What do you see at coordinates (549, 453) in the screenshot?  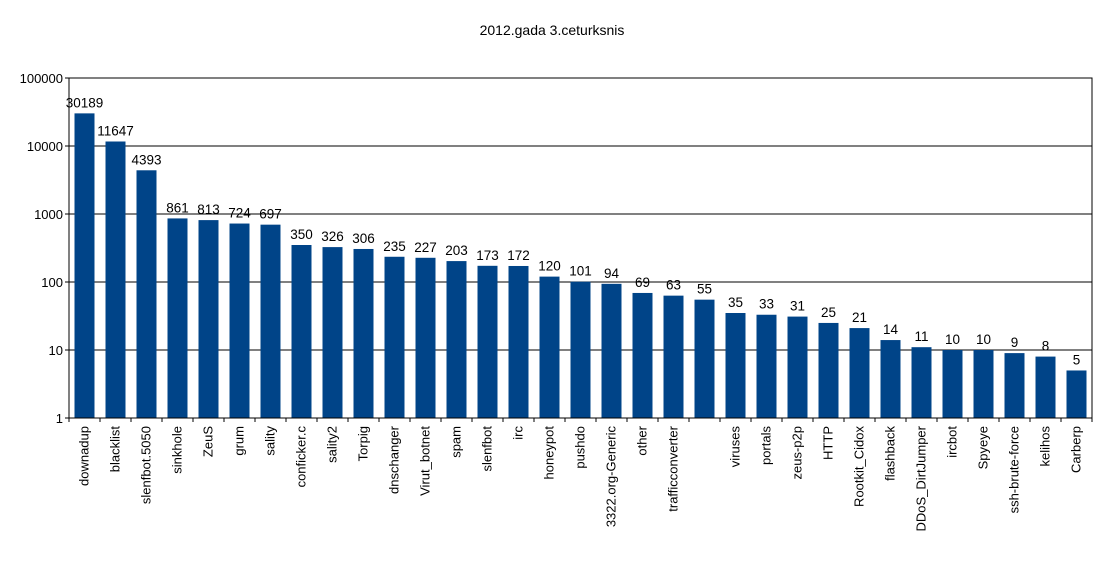 I see `x-tick-label: honeypot` at bounding box center [549, 453].